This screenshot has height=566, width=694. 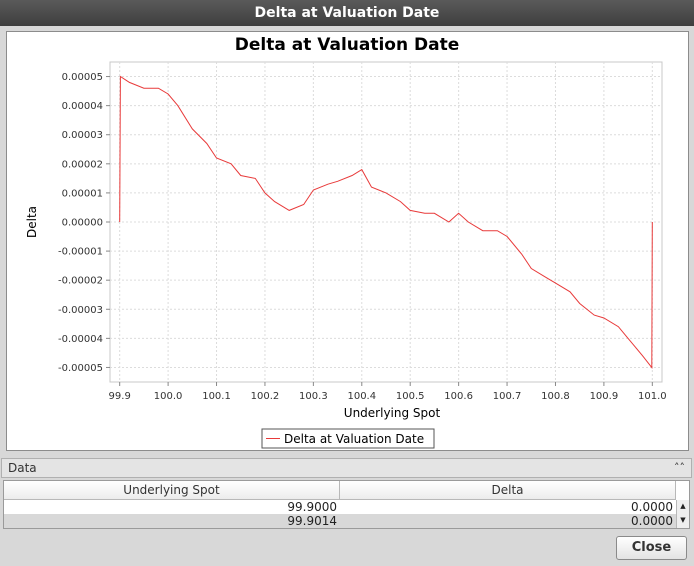 What do you see at coordinates (82, 106) in the screenshot?
I see `y-tick-label: 0.00004` at bounding box center [82, 106].